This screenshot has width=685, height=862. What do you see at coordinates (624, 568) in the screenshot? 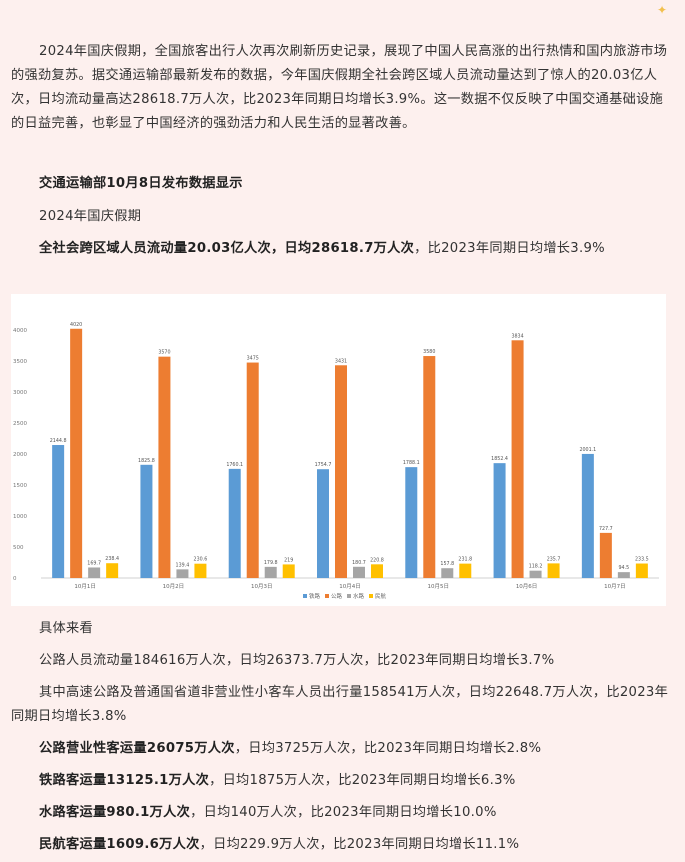
I see `data-label: 94.5` at bounding box center [624, 568].